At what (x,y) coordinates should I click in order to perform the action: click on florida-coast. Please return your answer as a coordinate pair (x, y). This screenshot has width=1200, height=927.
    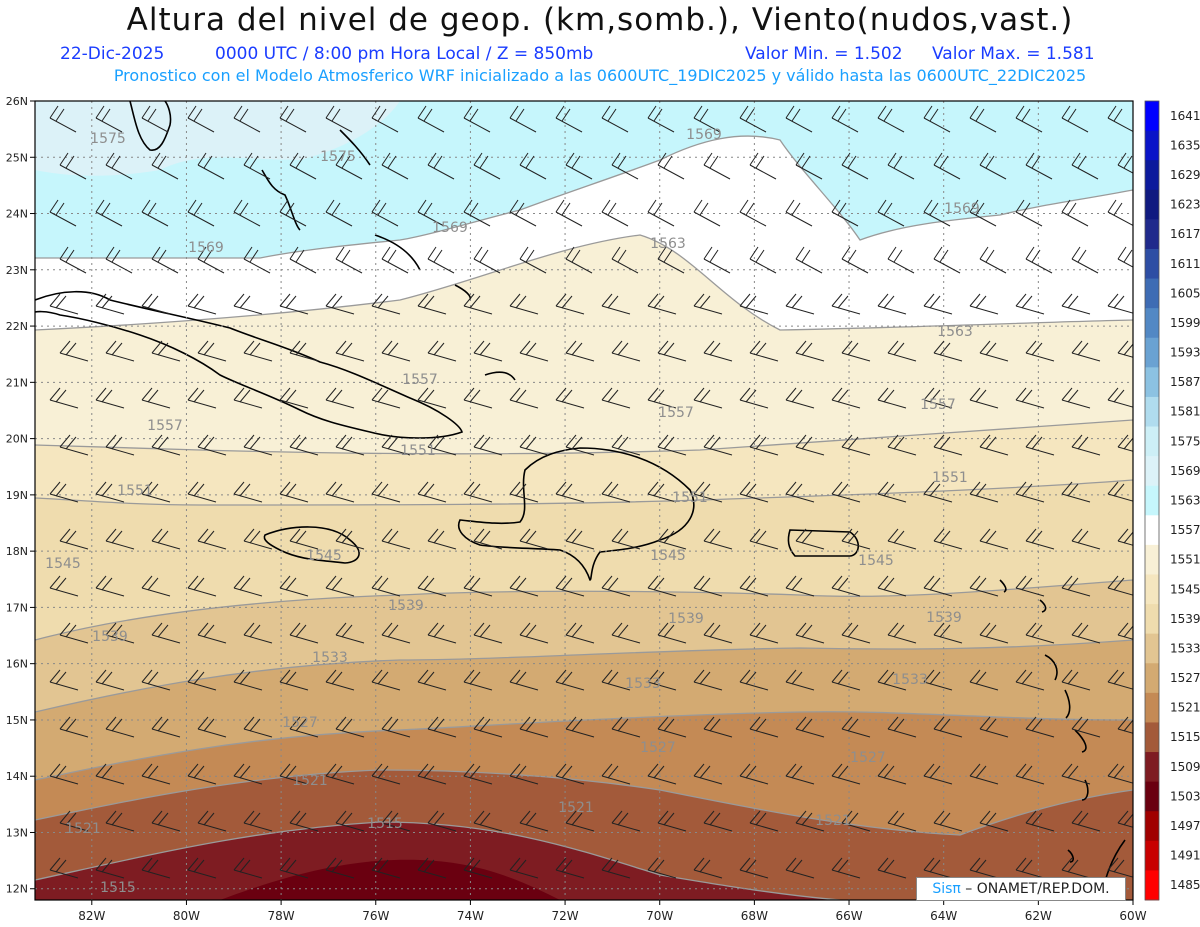
    Looking at the image, I should click on (150, 126).